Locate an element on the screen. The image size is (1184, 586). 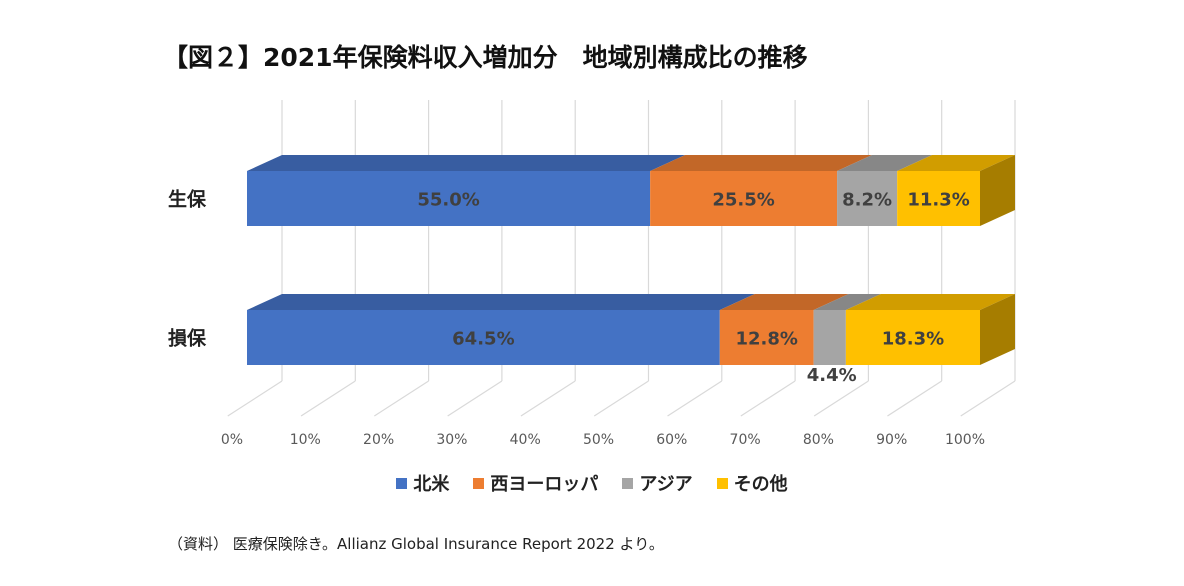
data-label: 8.2% is located at coordinates (867, 200).